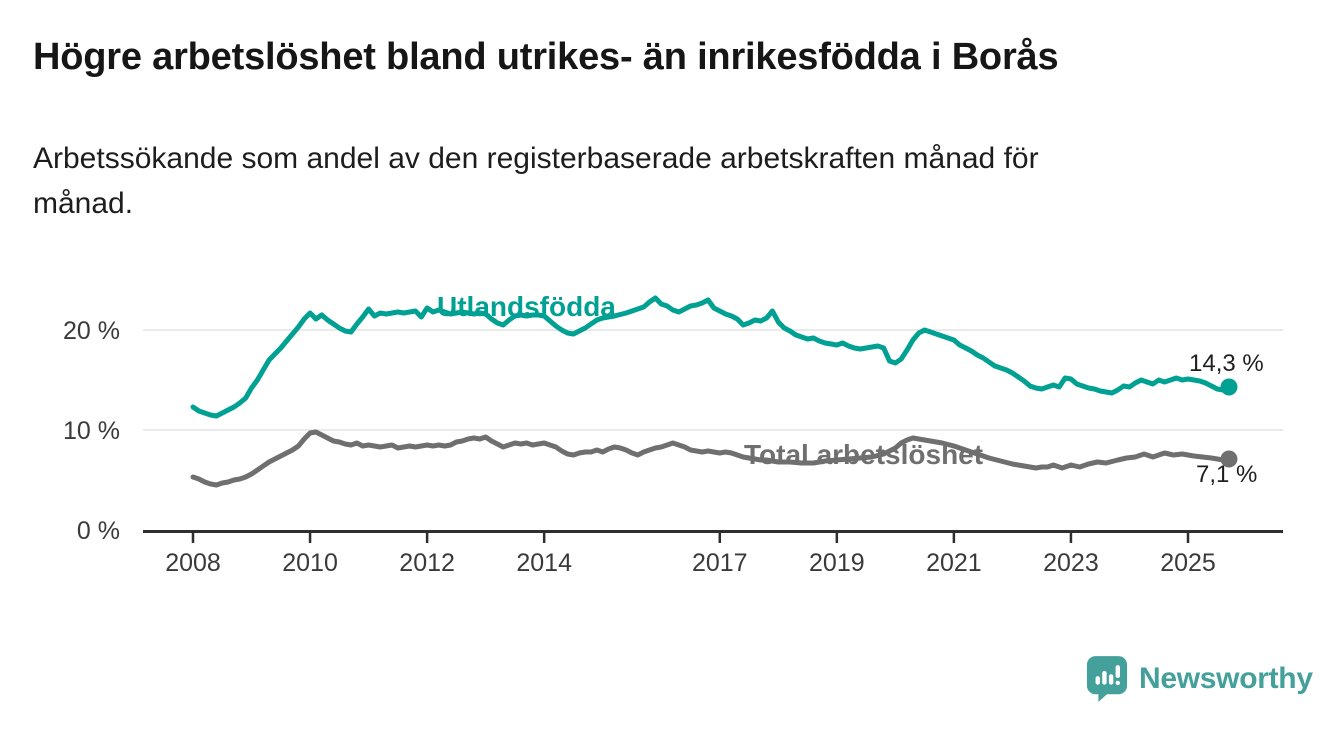 This screenshot has height=734, width=1340. I want to click on y-tick-label: 10 %, so click(91, 431).